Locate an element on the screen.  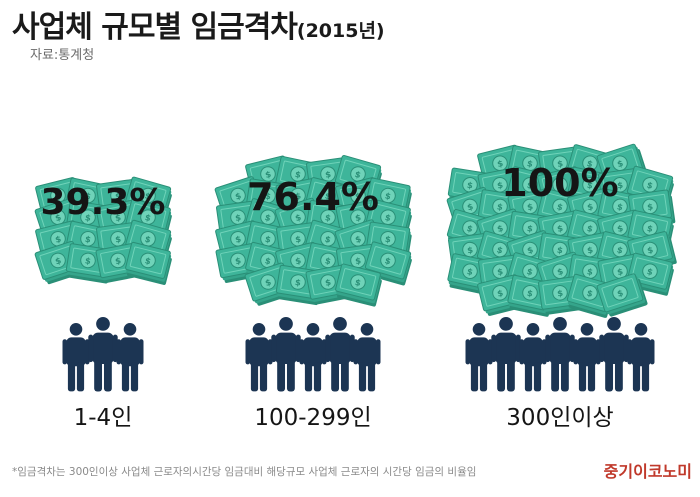
category-label: 1-4인 is located at coordinates (103, 418).